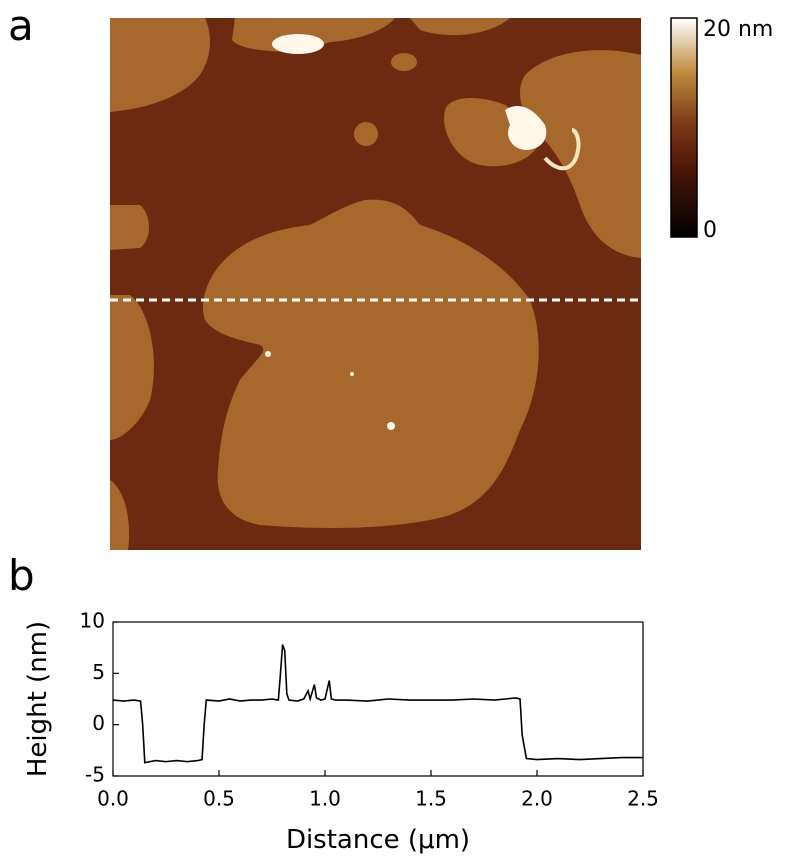  Describe the element at coordinates (98, 723) in the screenshot. I see `y-tick-label: 0` at that location.